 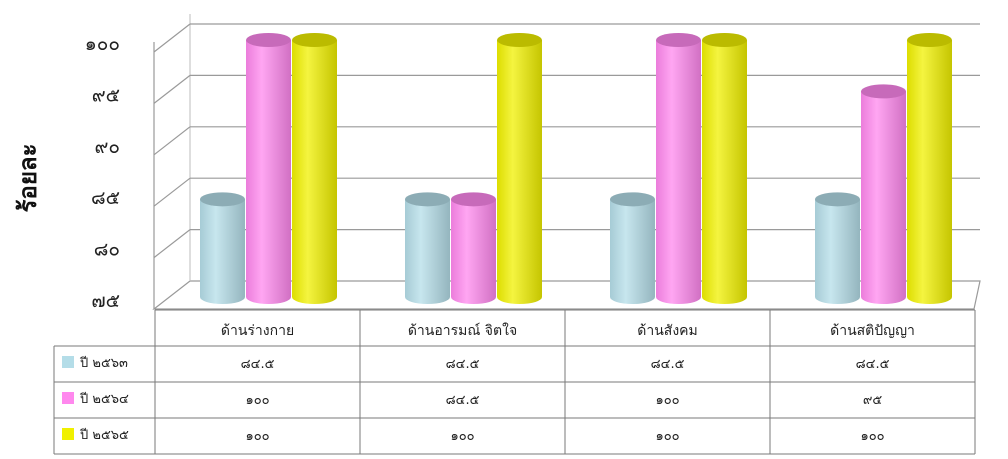 What do you see at coordinates (104, 435) in the screenshot?
I see `legend-label: ปี ๒๕๖๕` at bounding box center [104, 435].